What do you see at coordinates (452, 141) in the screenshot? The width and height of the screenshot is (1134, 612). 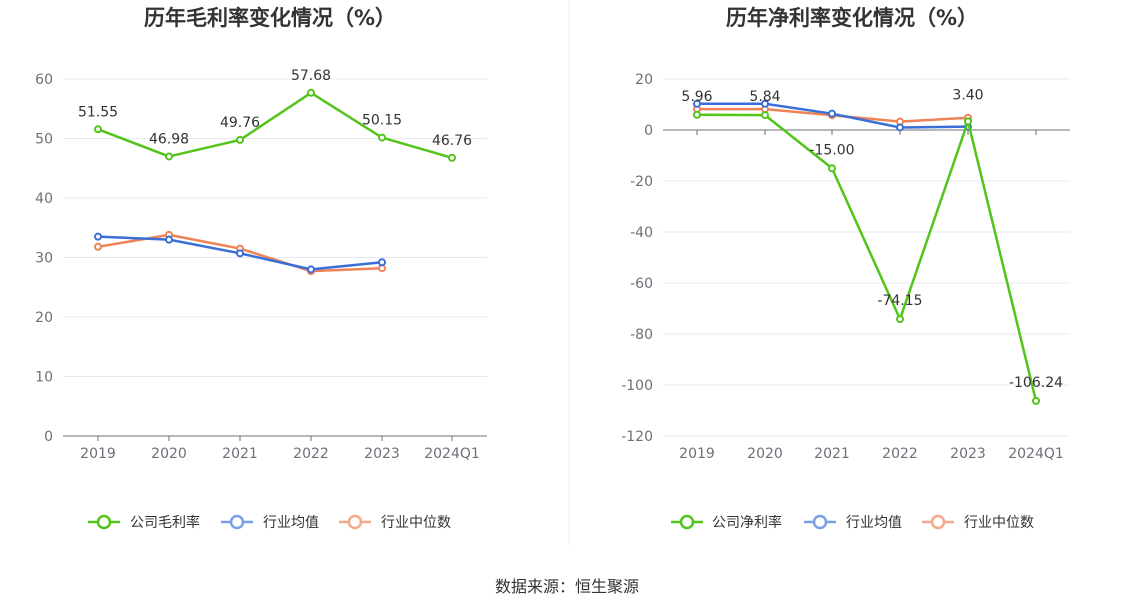 I see `data-label: 46.76` at bounding box center [452, 141].